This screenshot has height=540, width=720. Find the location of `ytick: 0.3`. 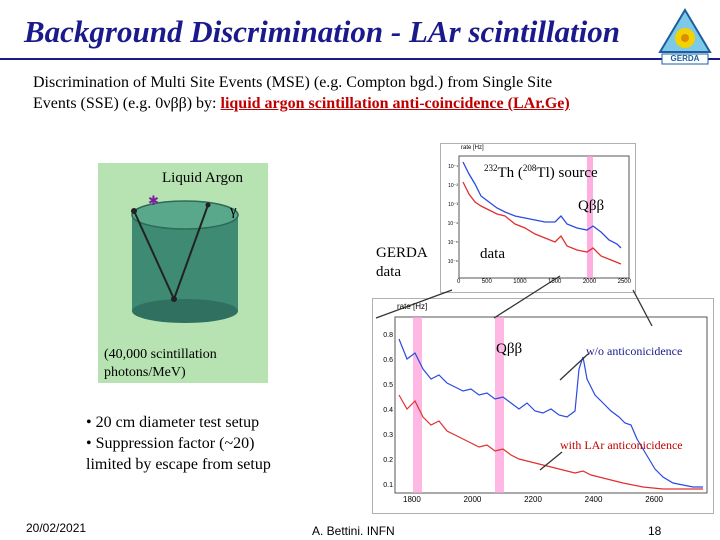

ytick: 0.3 is located at coordinates (388, 435).